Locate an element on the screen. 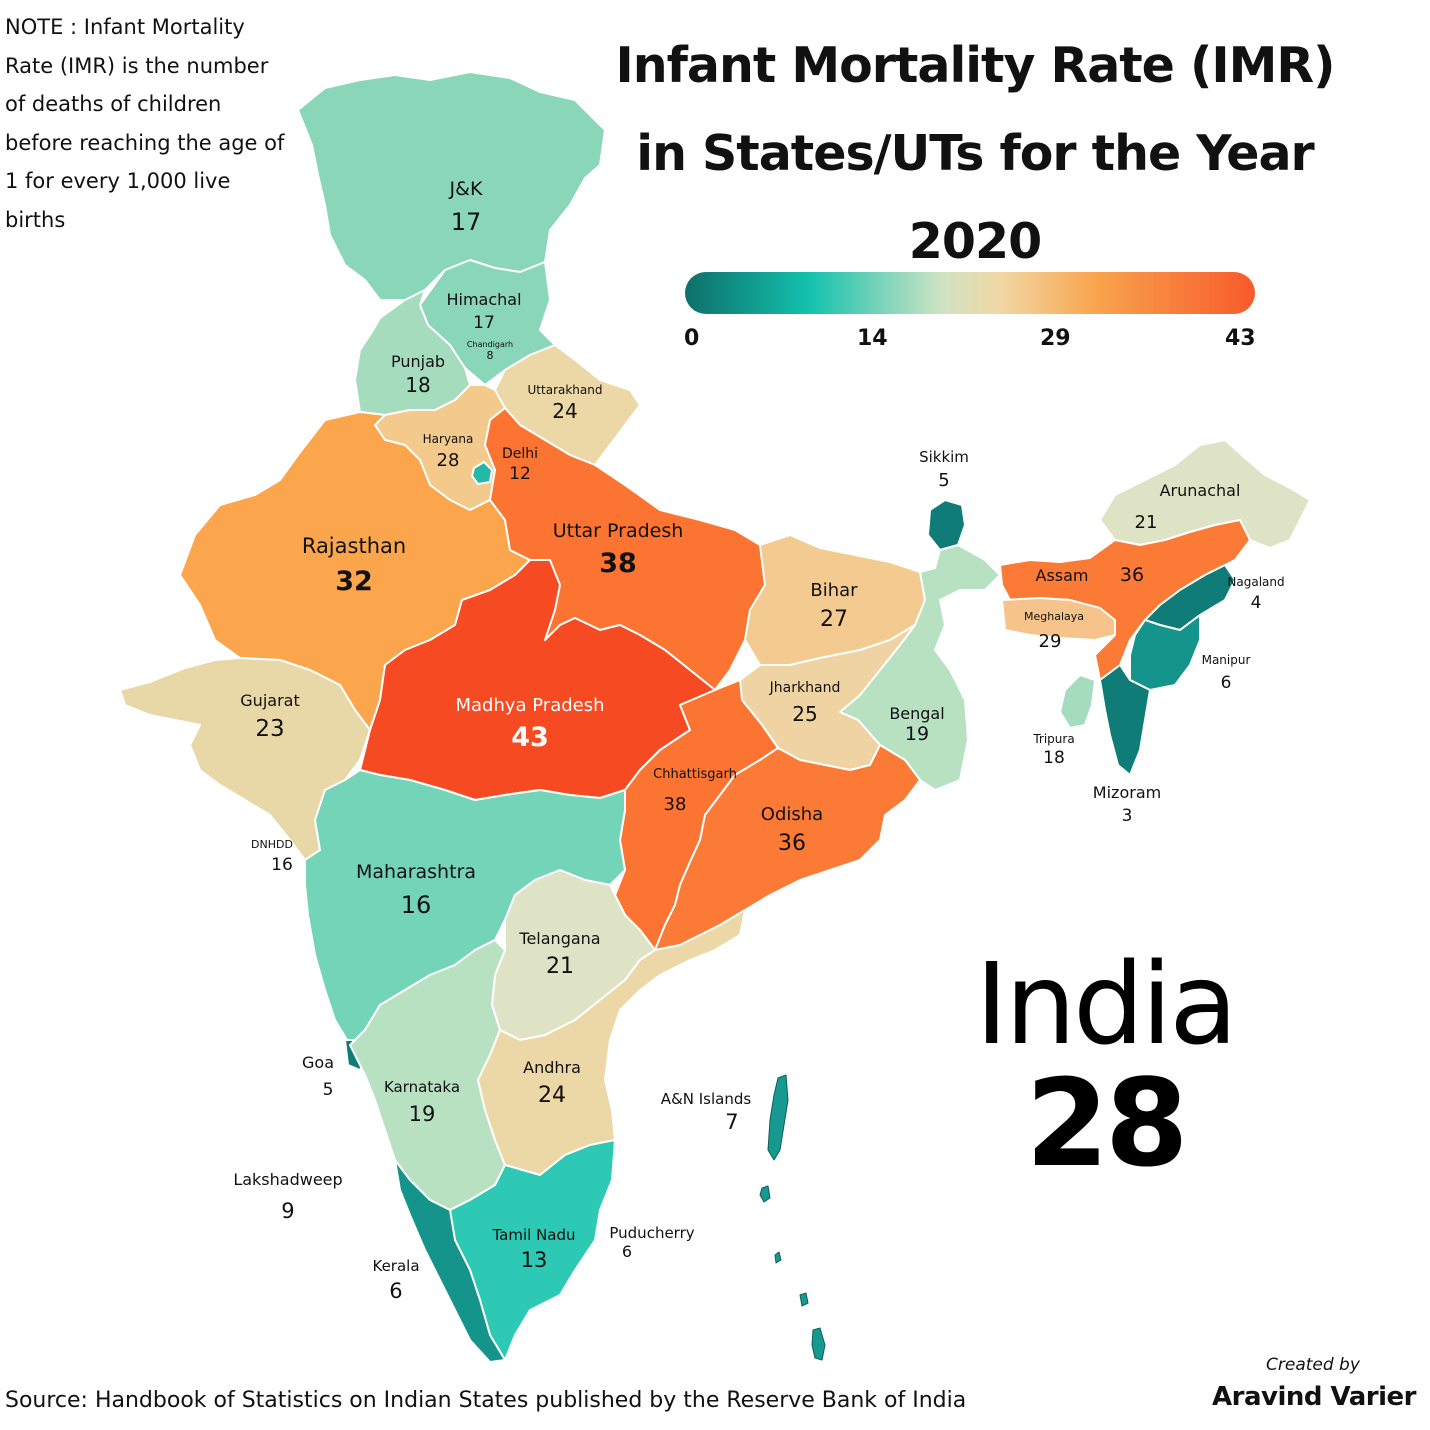 This screenshot has width=1430, height=1430. label-meghalaya-value: 29 is located at coordinates (1050, 641).